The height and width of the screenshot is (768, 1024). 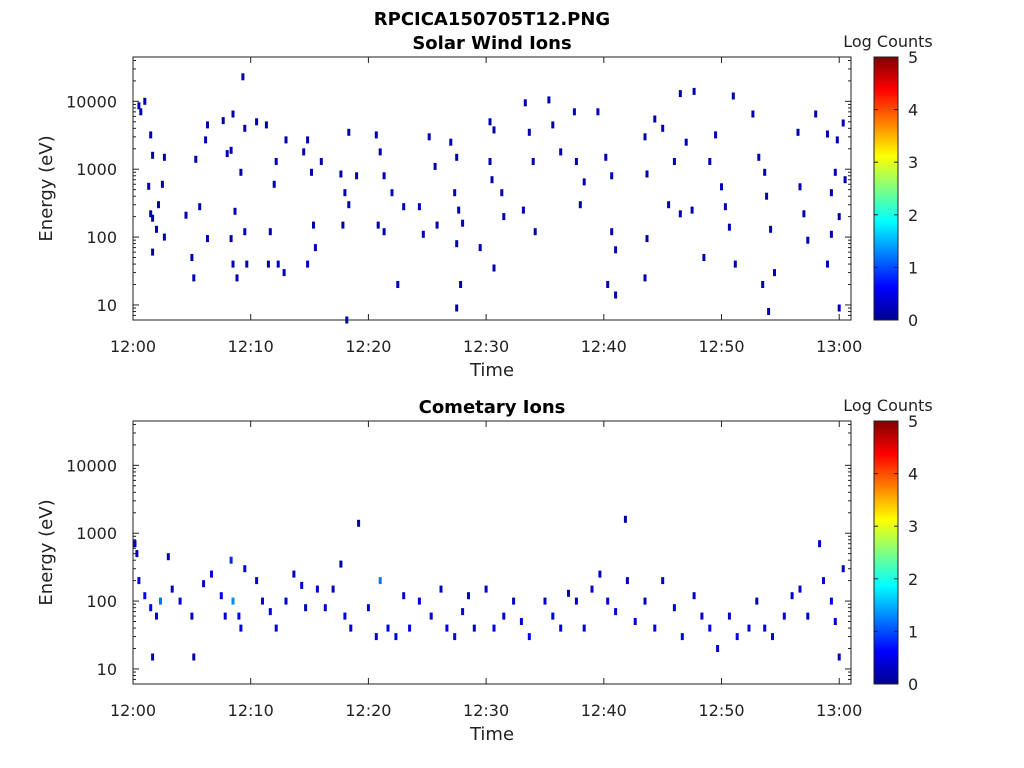 I want to click on y-tick-label: 10, so click(x=107, y=305).